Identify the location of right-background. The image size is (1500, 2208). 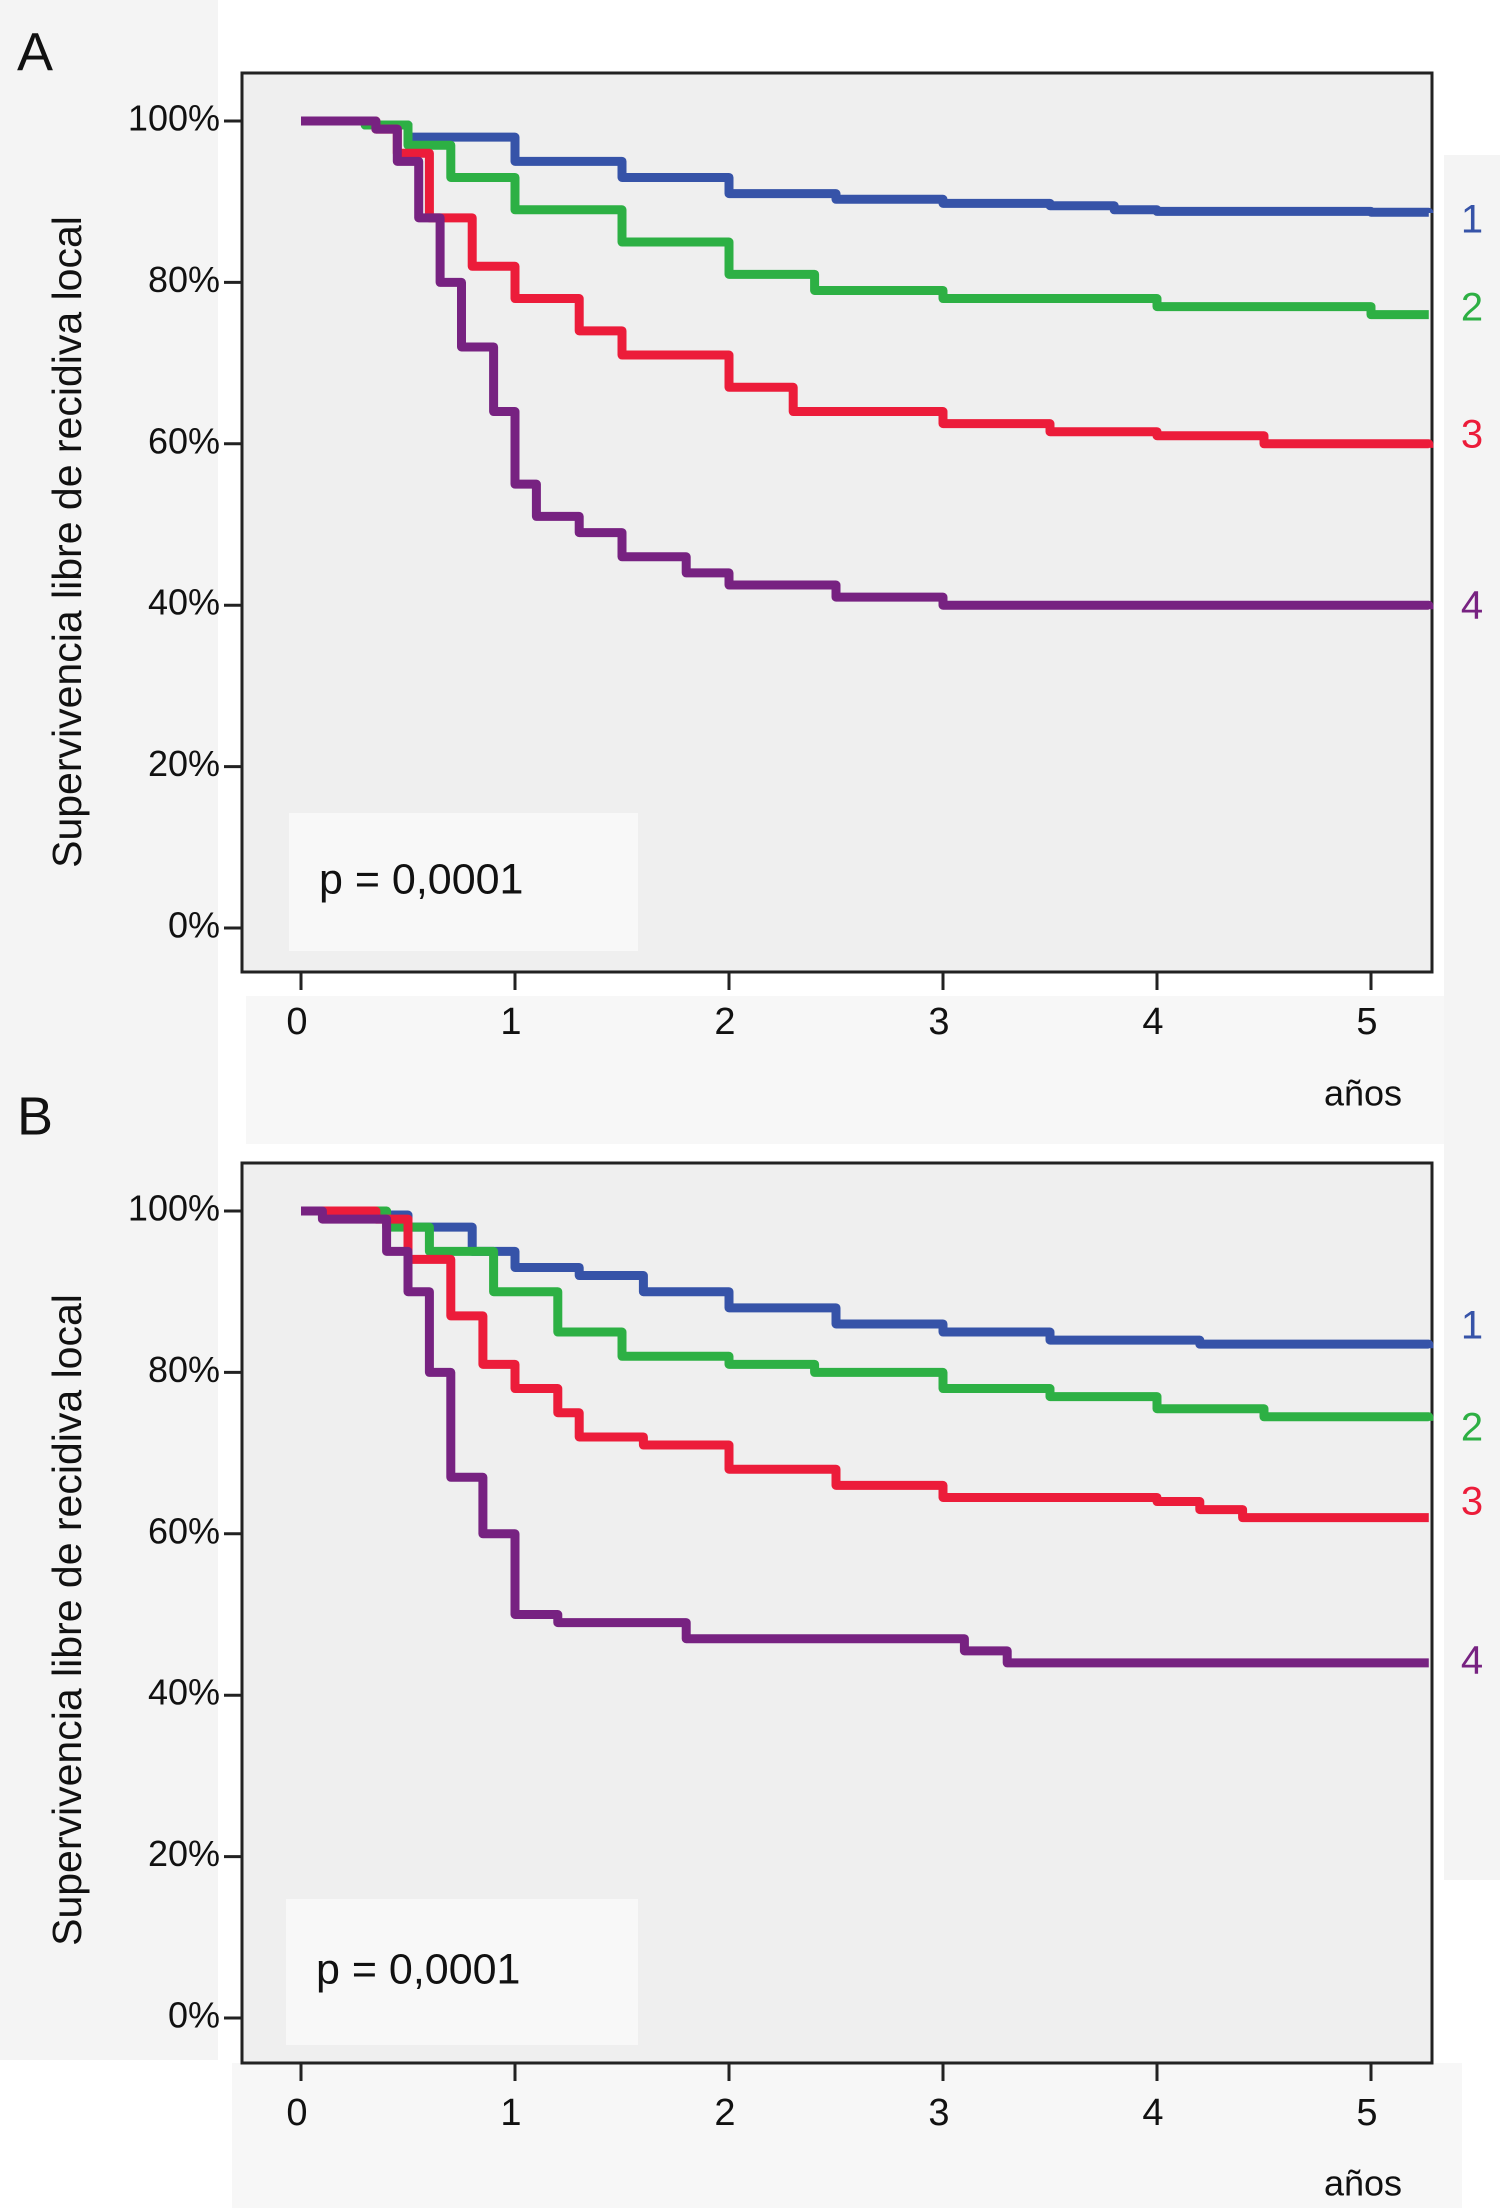
(1472, 1017).